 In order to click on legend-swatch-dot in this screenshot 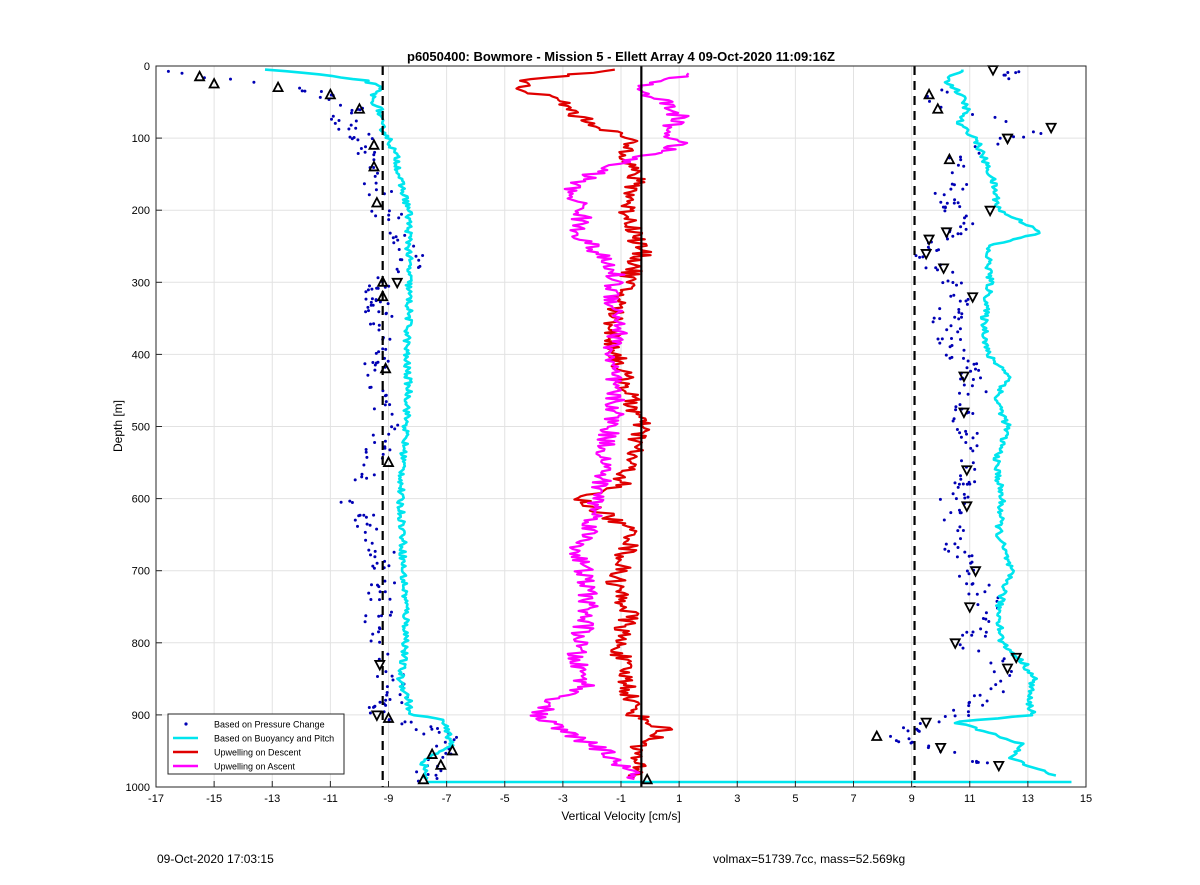, I will do `click(186, 724)`.